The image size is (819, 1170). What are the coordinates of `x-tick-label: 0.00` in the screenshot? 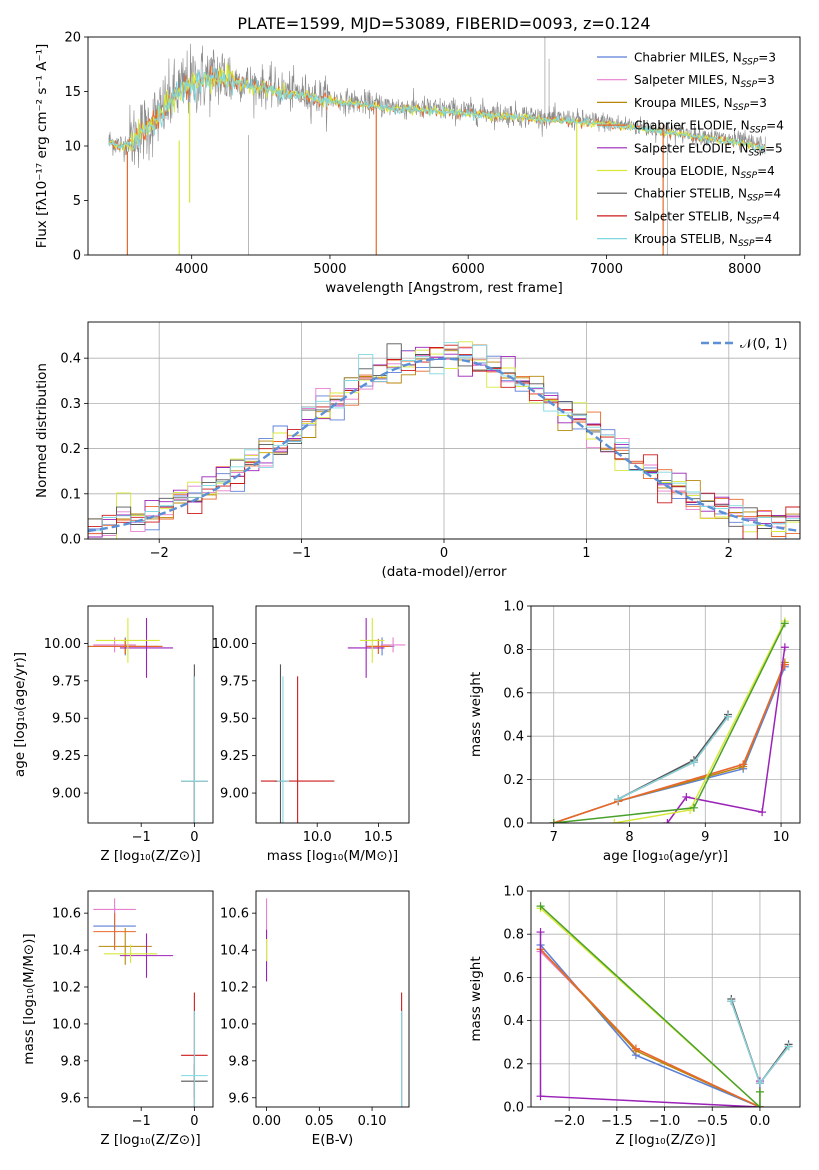 It's located at (266, 1121).